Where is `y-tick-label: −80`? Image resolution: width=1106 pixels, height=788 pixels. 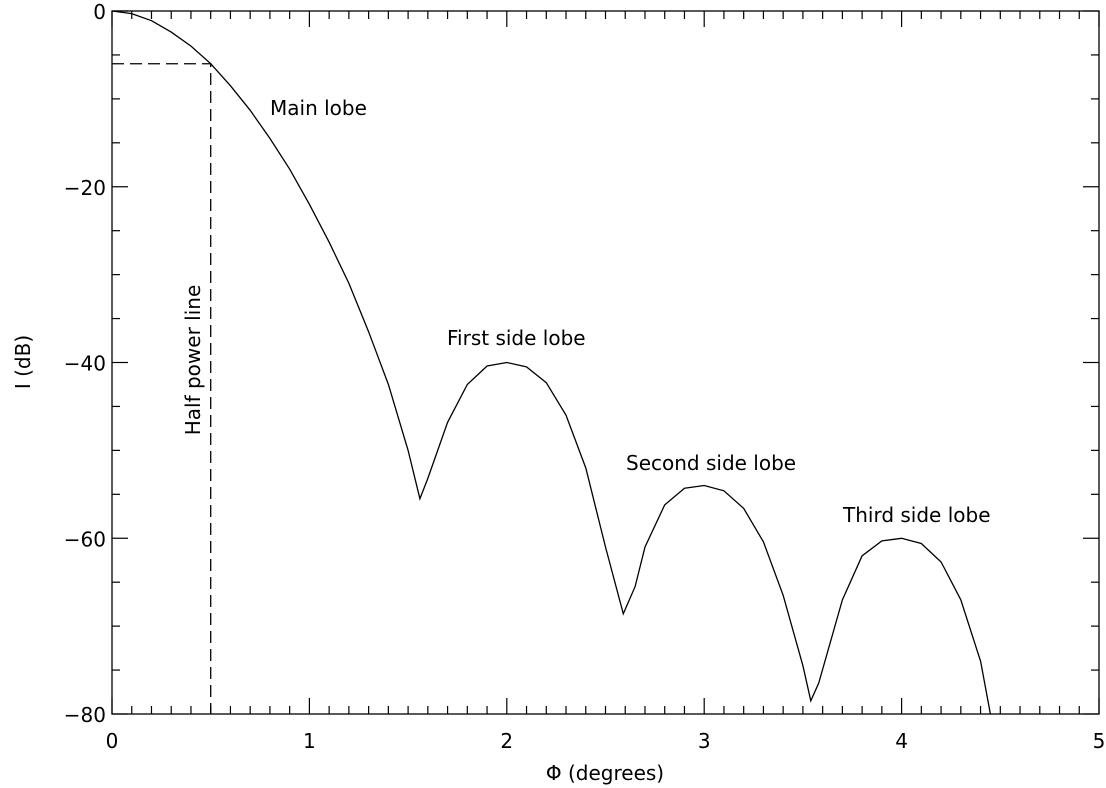 y-tick-label: −80 is located at coordinates (85, 715).